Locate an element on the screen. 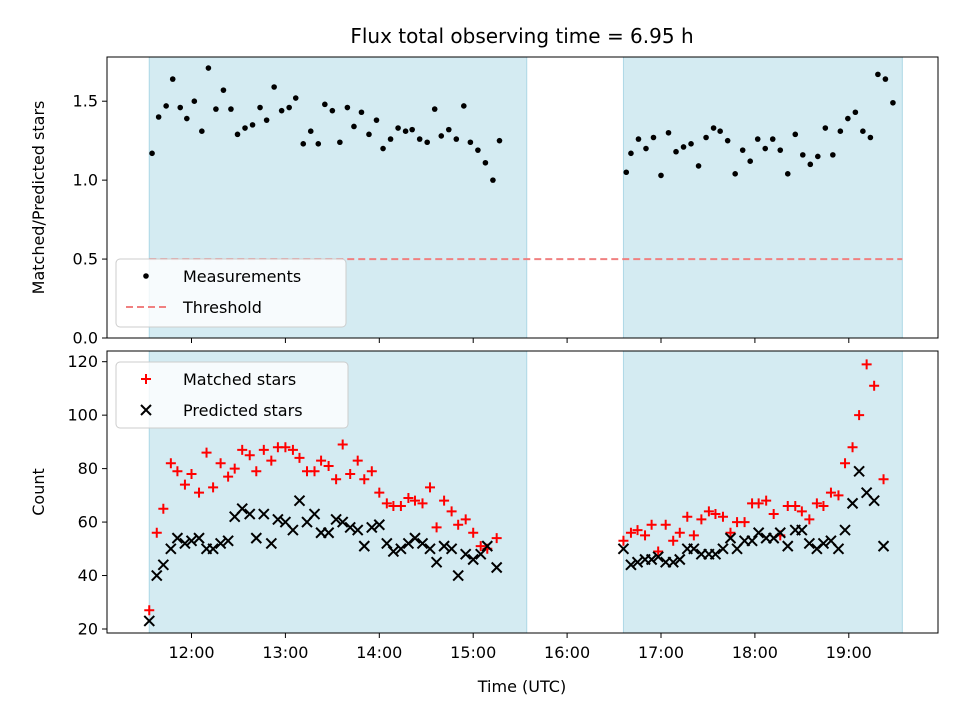 The height and width of the screenshot is (720, 960). y-tick-label: 0.0 is located at coordinates (85, 338).